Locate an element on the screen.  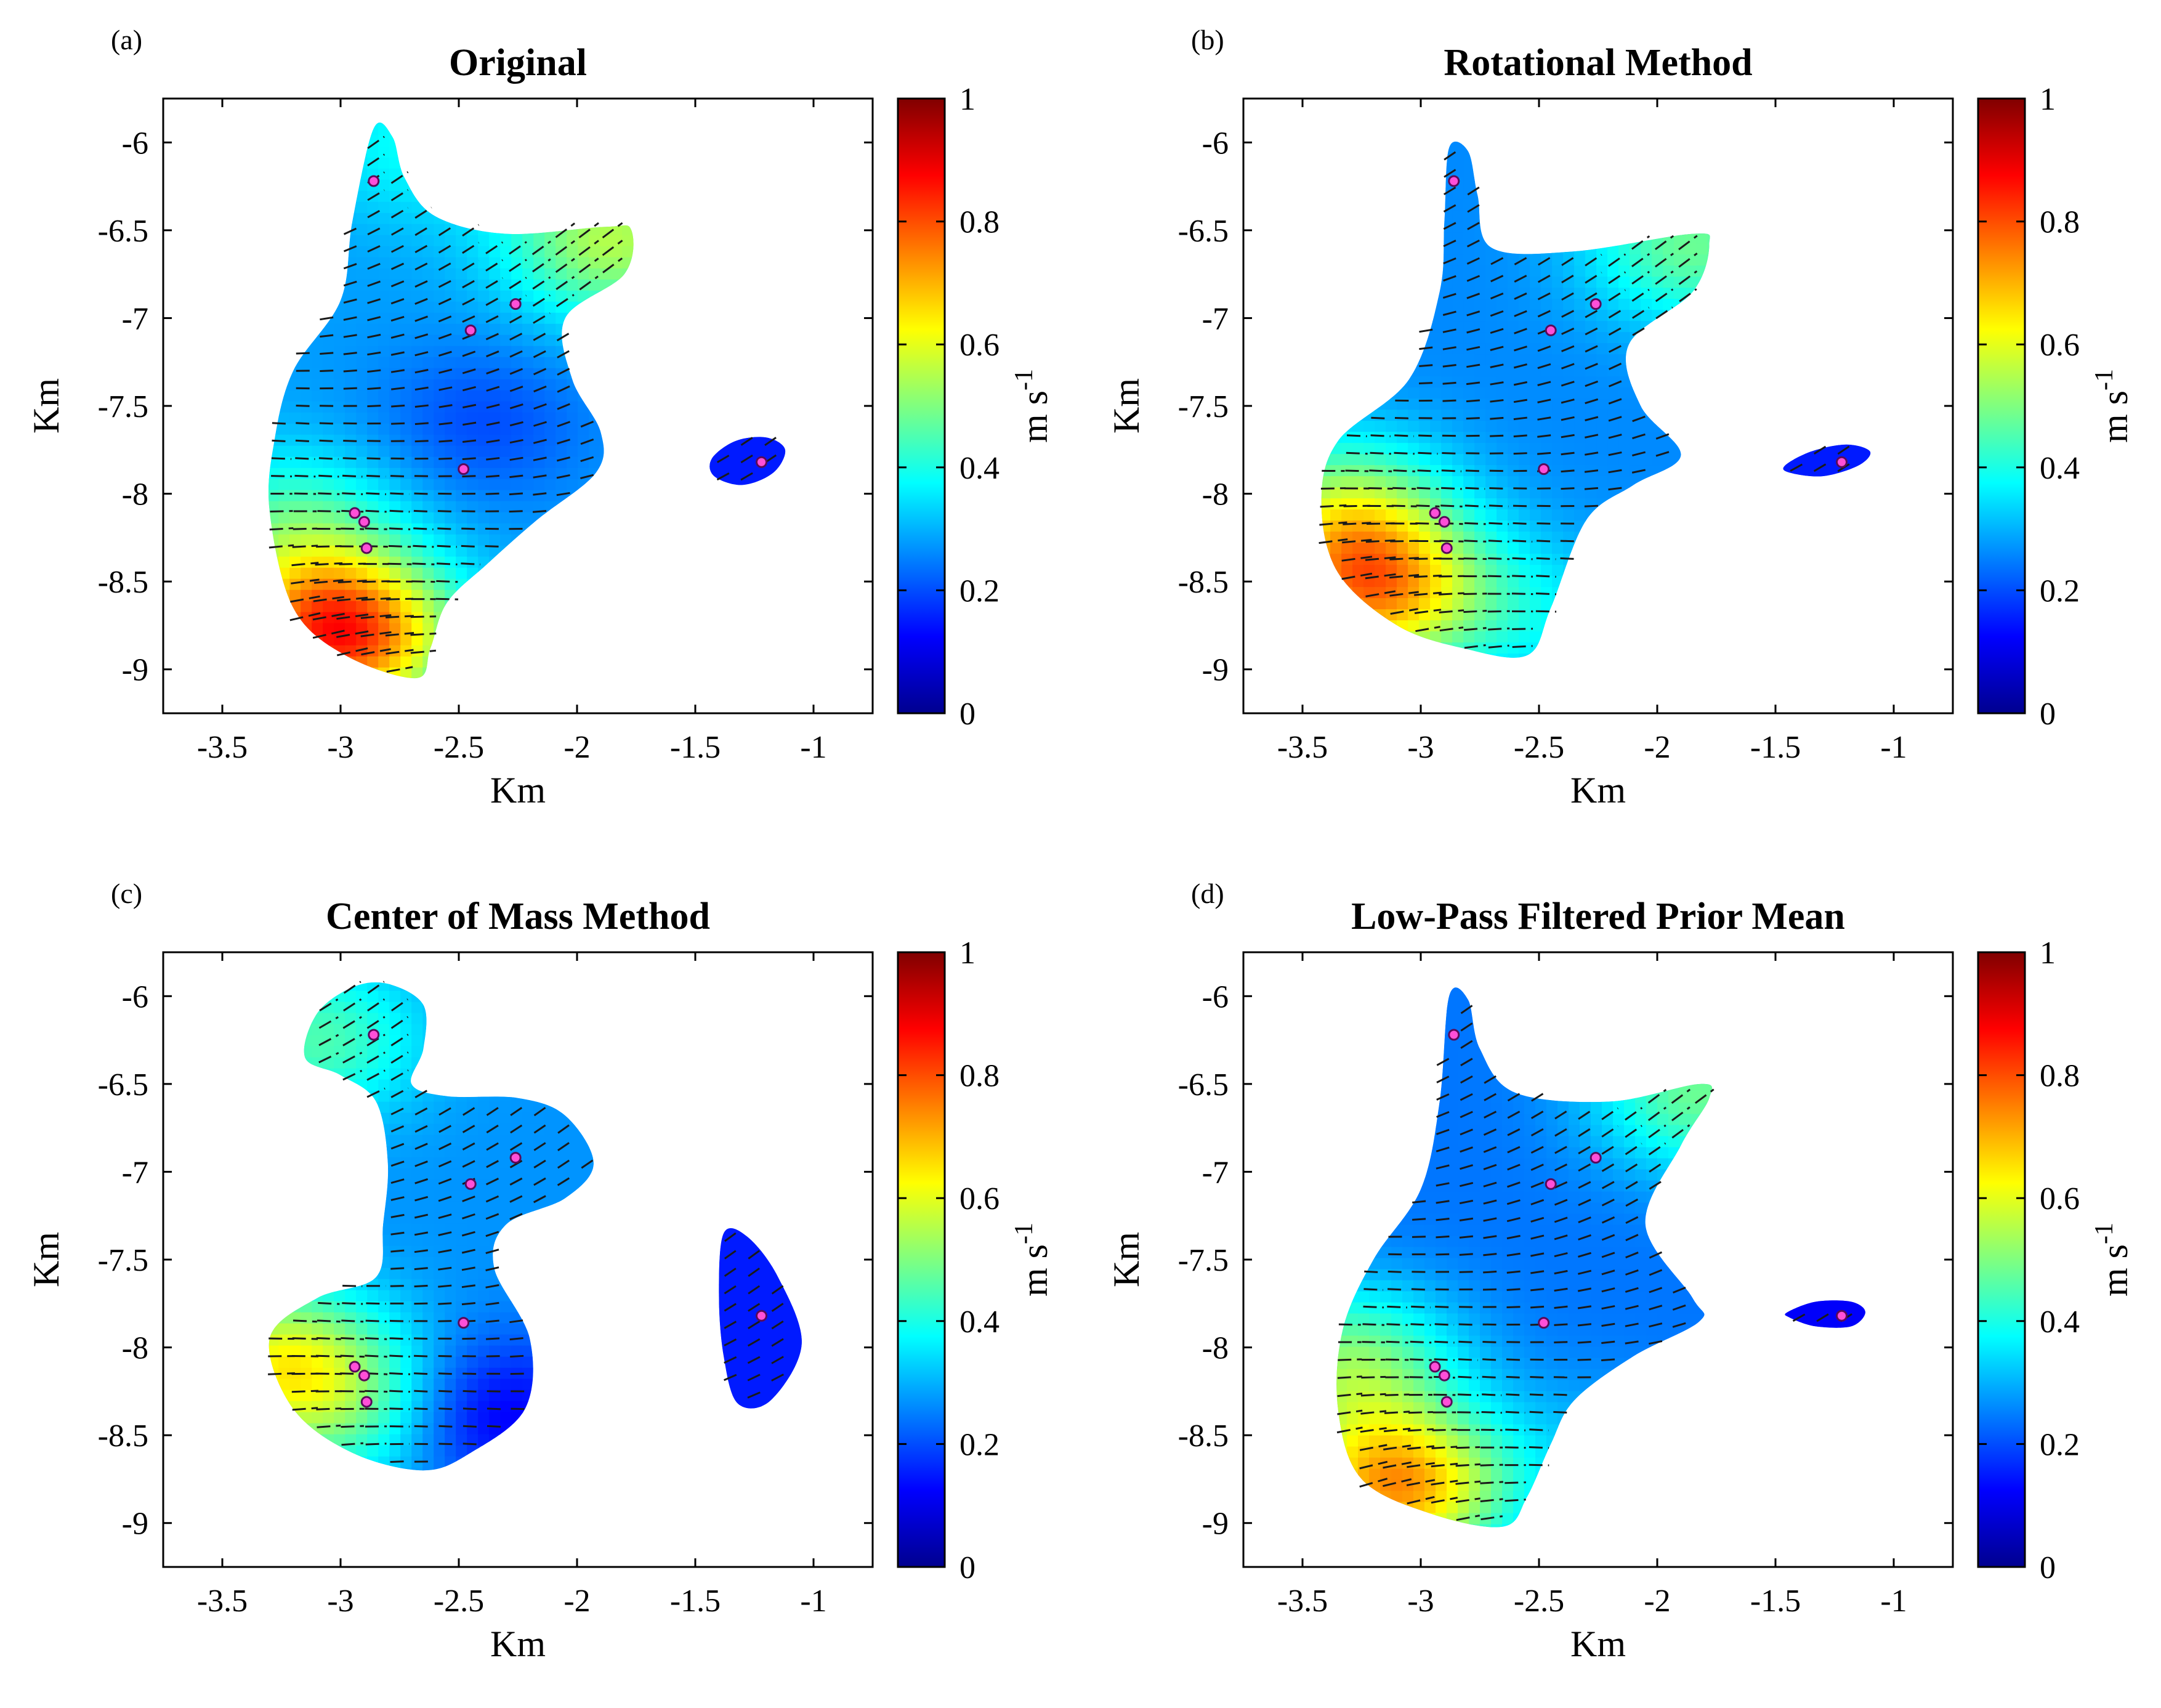
observation-point is located at coordinates (355, 513).